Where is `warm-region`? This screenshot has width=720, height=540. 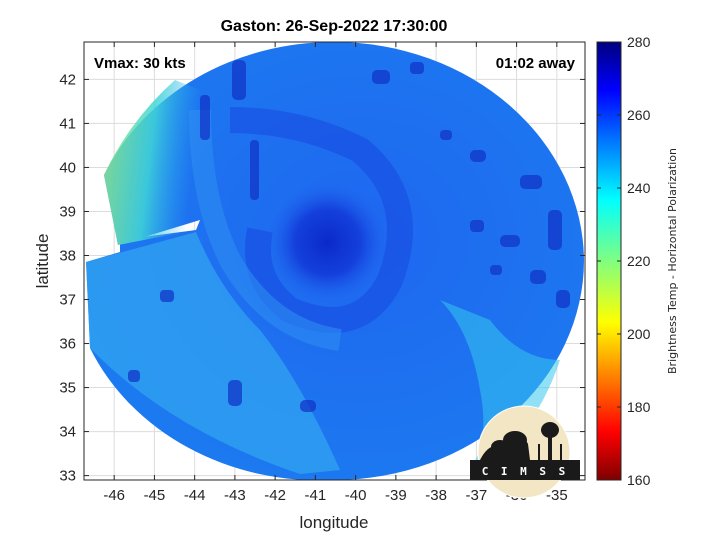 warm-region is located at coordinates (152, 162).